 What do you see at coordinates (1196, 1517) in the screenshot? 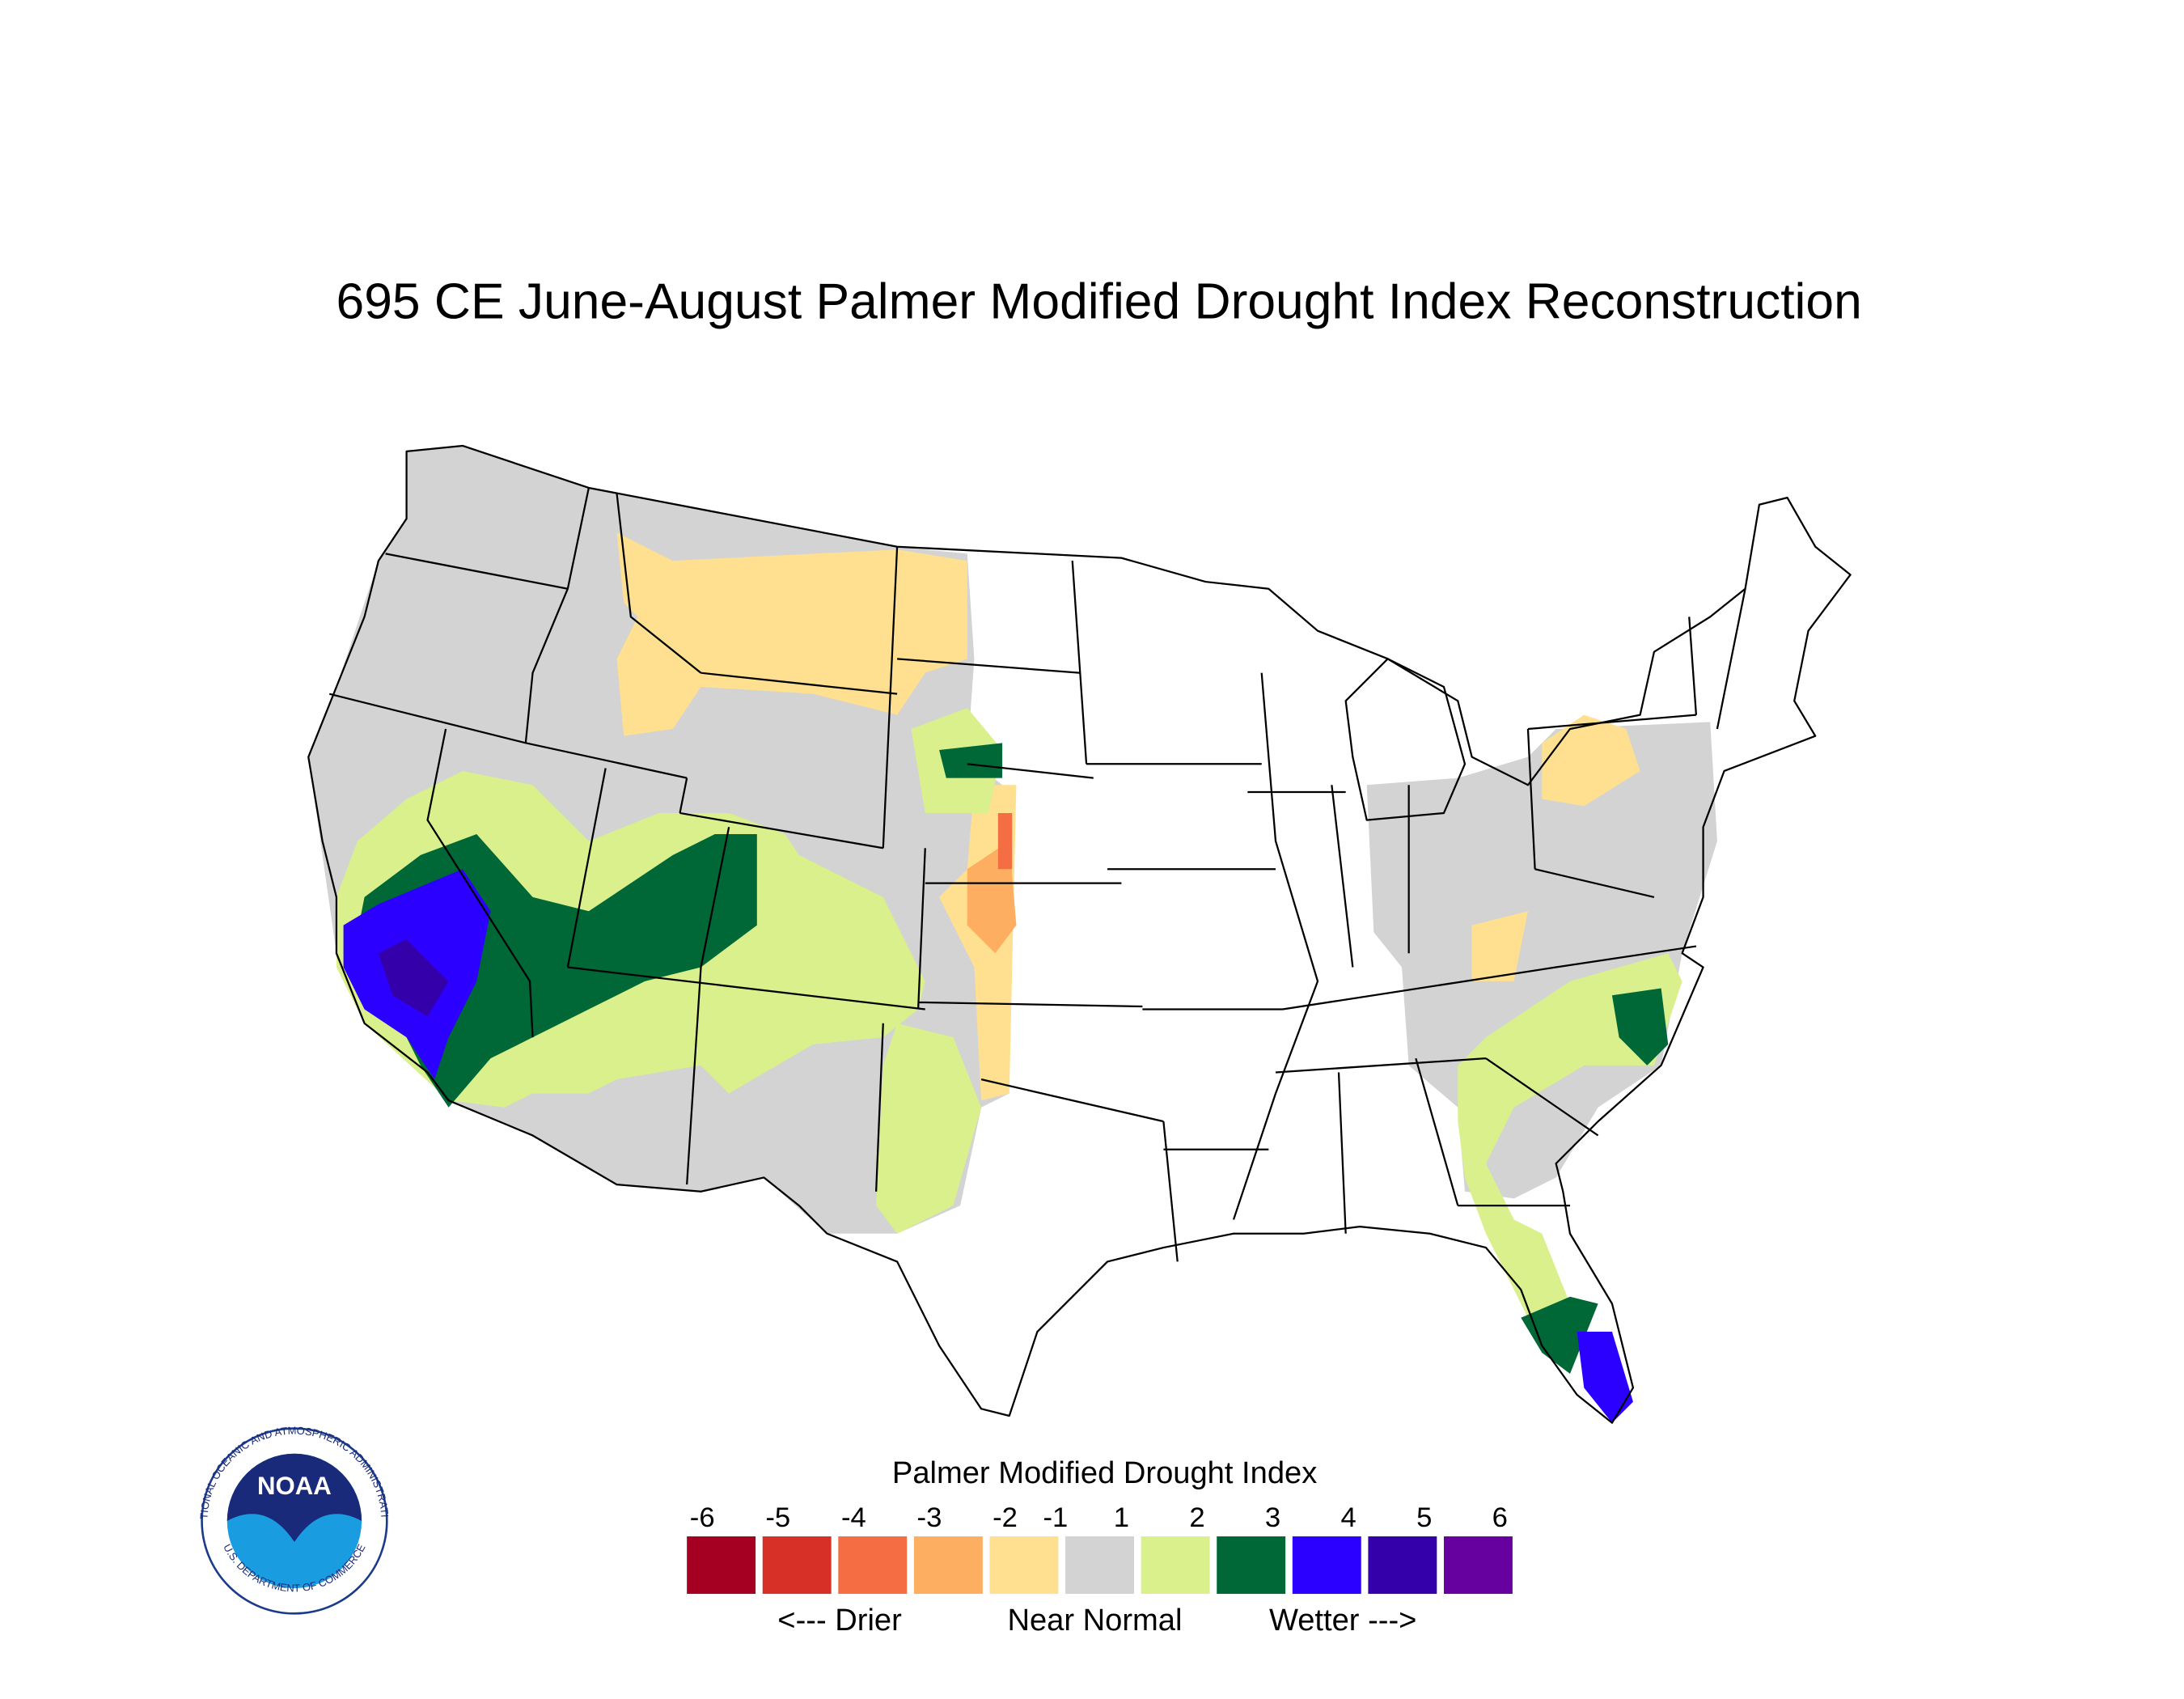
I see `legend-tick-label: 2` at bounding box center [1196, 1517].